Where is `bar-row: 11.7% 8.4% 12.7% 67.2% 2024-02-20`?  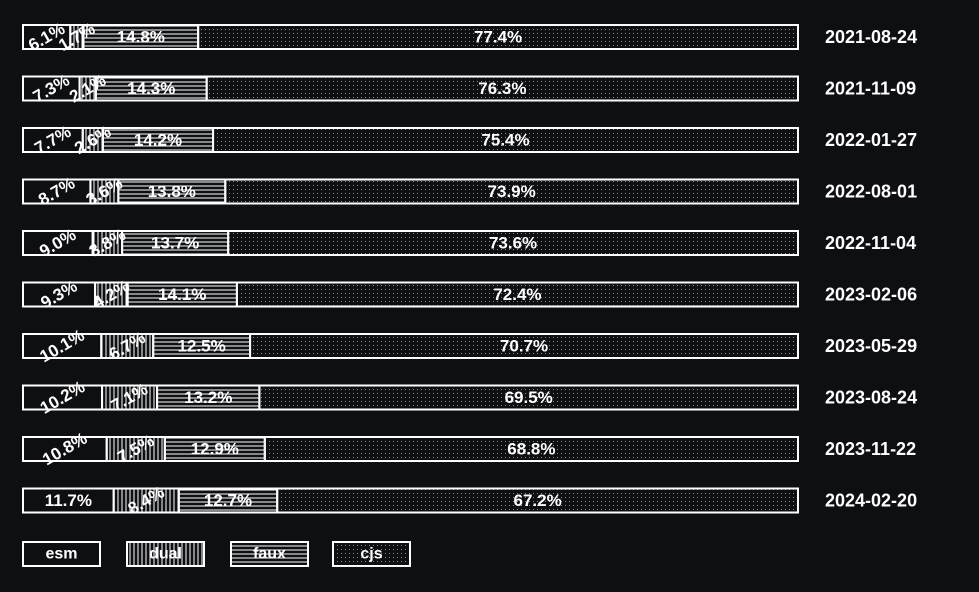 bar-row: 11.7% 8.4% 12.7% 67.2% 2024-02-20 is located at coordinates (469, 500).